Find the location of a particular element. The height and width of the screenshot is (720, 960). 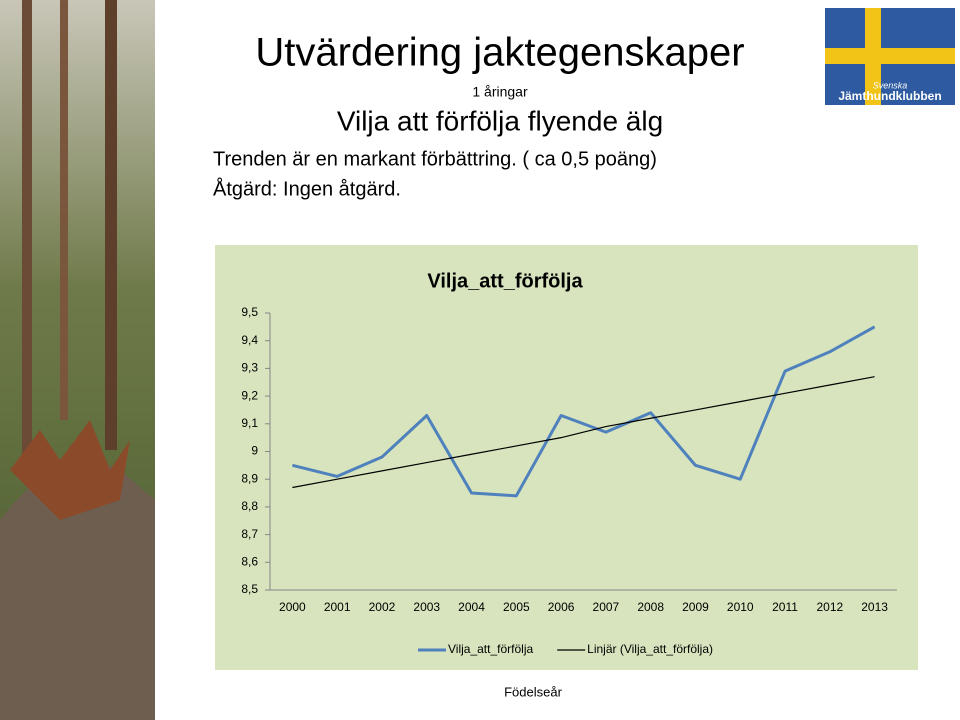

y-tick-label: 8,5 is located at coordinates (249, 589).